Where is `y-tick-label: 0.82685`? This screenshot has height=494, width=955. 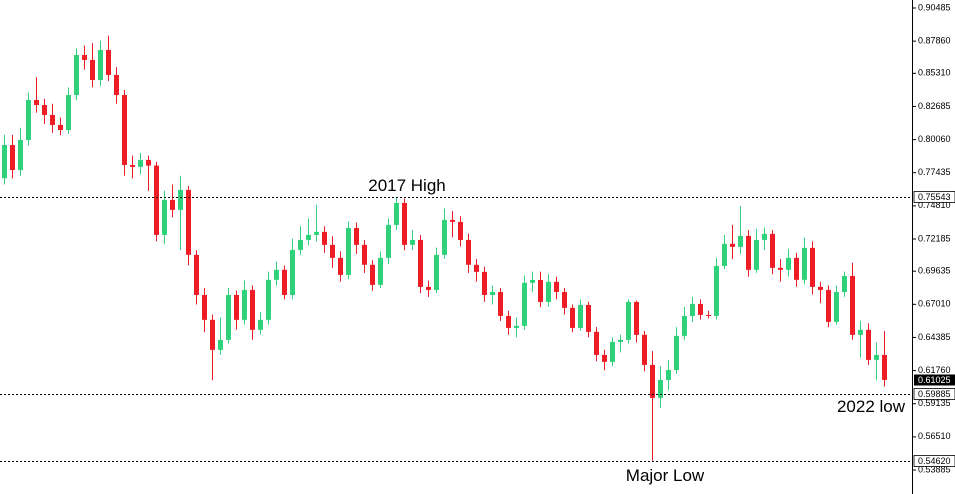 y-tick-label: 0.82685 is located at coordinates (934, 106).